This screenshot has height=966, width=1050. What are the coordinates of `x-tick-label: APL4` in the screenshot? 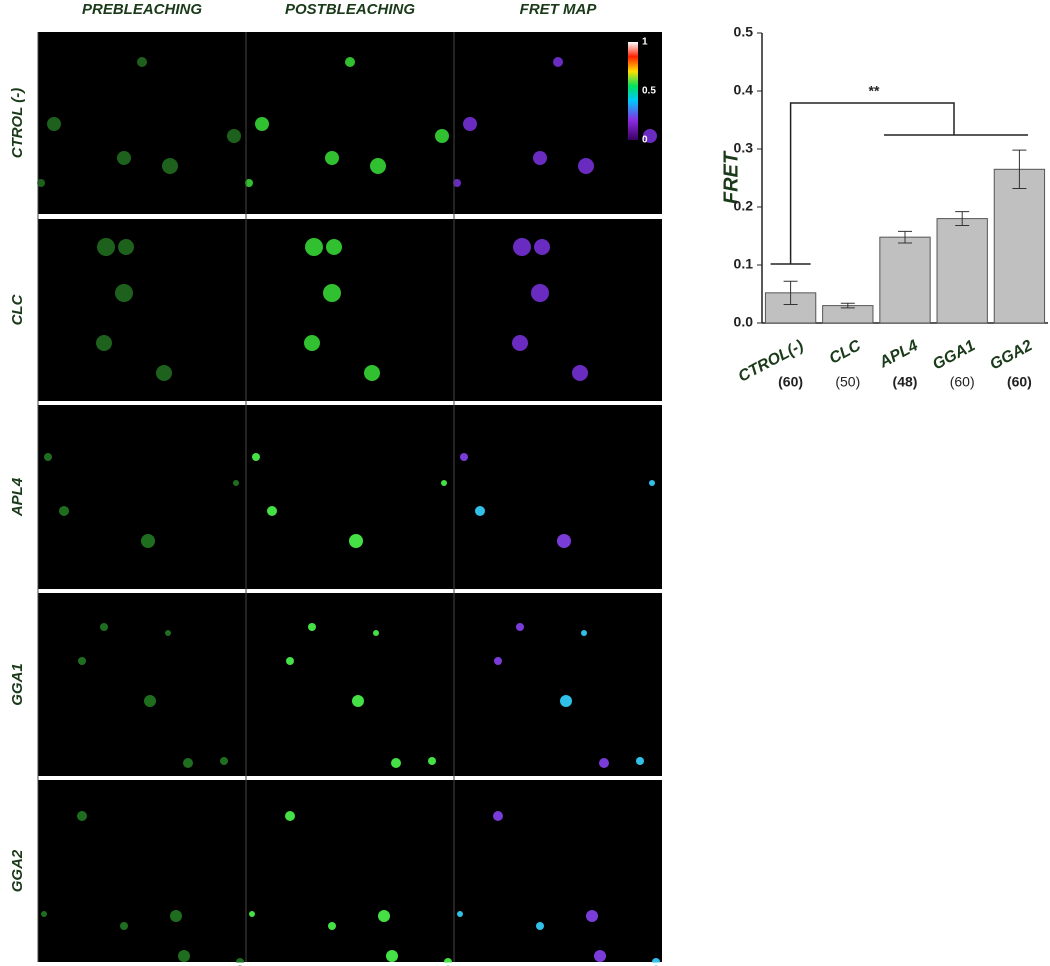 It's located at (898, 354).